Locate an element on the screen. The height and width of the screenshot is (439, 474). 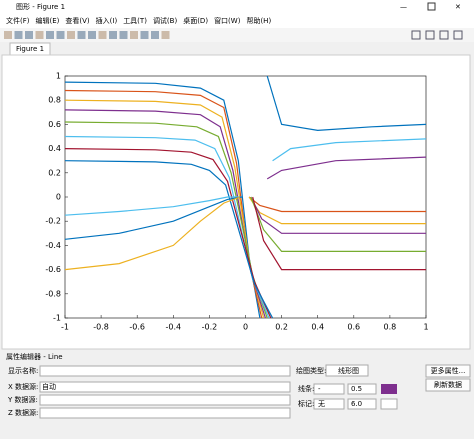
label: 标记: is located at coordinates (306, 403).